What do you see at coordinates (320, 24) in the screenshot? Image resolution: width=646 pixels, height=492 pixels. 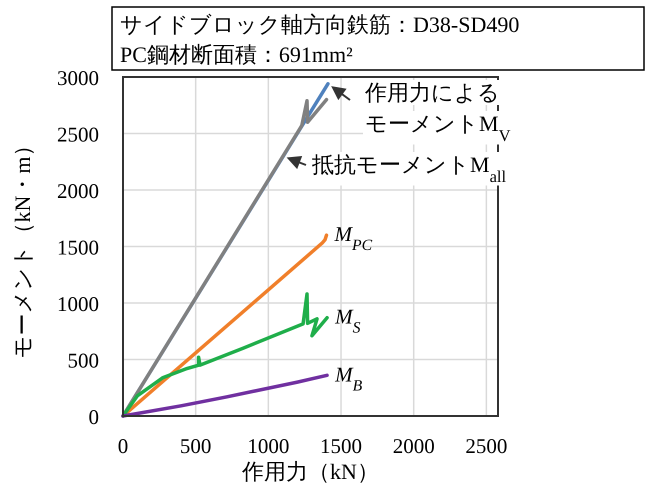 I see `chart-title: サイドブロック軸方向鉄筋：D38-SD490` at bounding box center [320, 24].